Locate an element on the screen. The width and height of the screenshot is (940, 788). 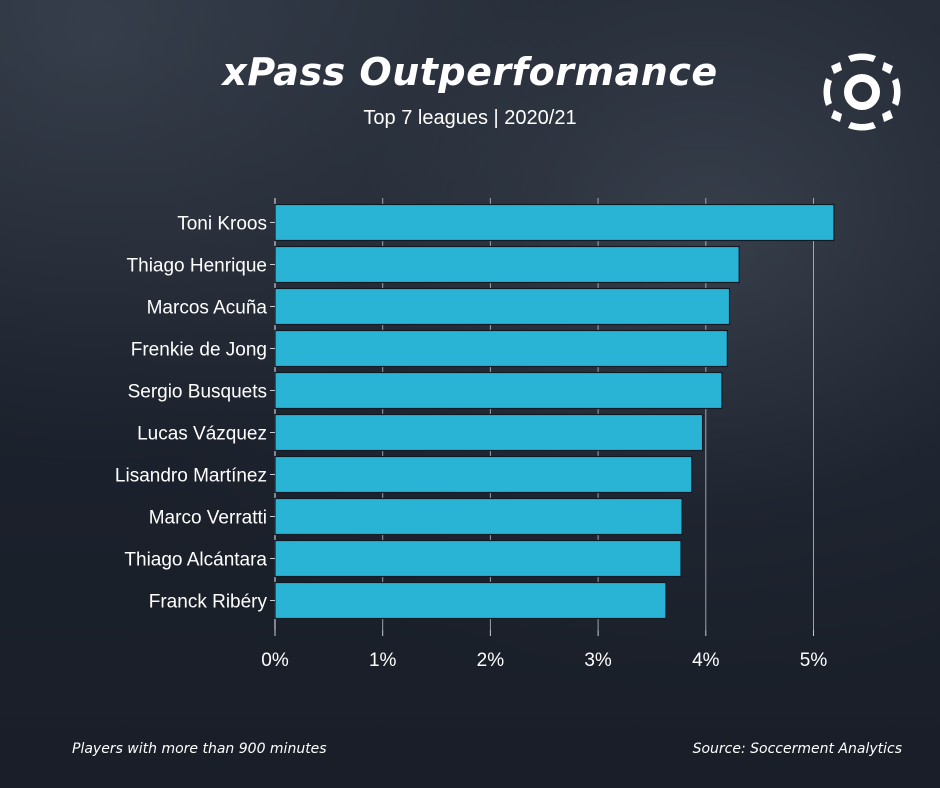
category-label: Sergio Busquets is located at coordinates (197, 392).